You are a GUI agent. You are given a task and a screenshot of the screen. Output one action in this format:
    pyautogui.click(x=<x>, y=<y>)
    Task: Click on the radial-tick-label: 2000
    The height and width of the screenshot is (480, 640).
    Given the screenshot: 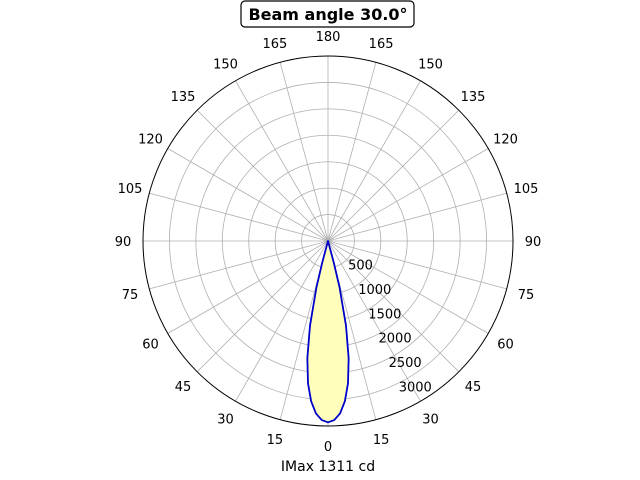 What is the action you would take?
    pyautogui.click(x=395, y=339)
    